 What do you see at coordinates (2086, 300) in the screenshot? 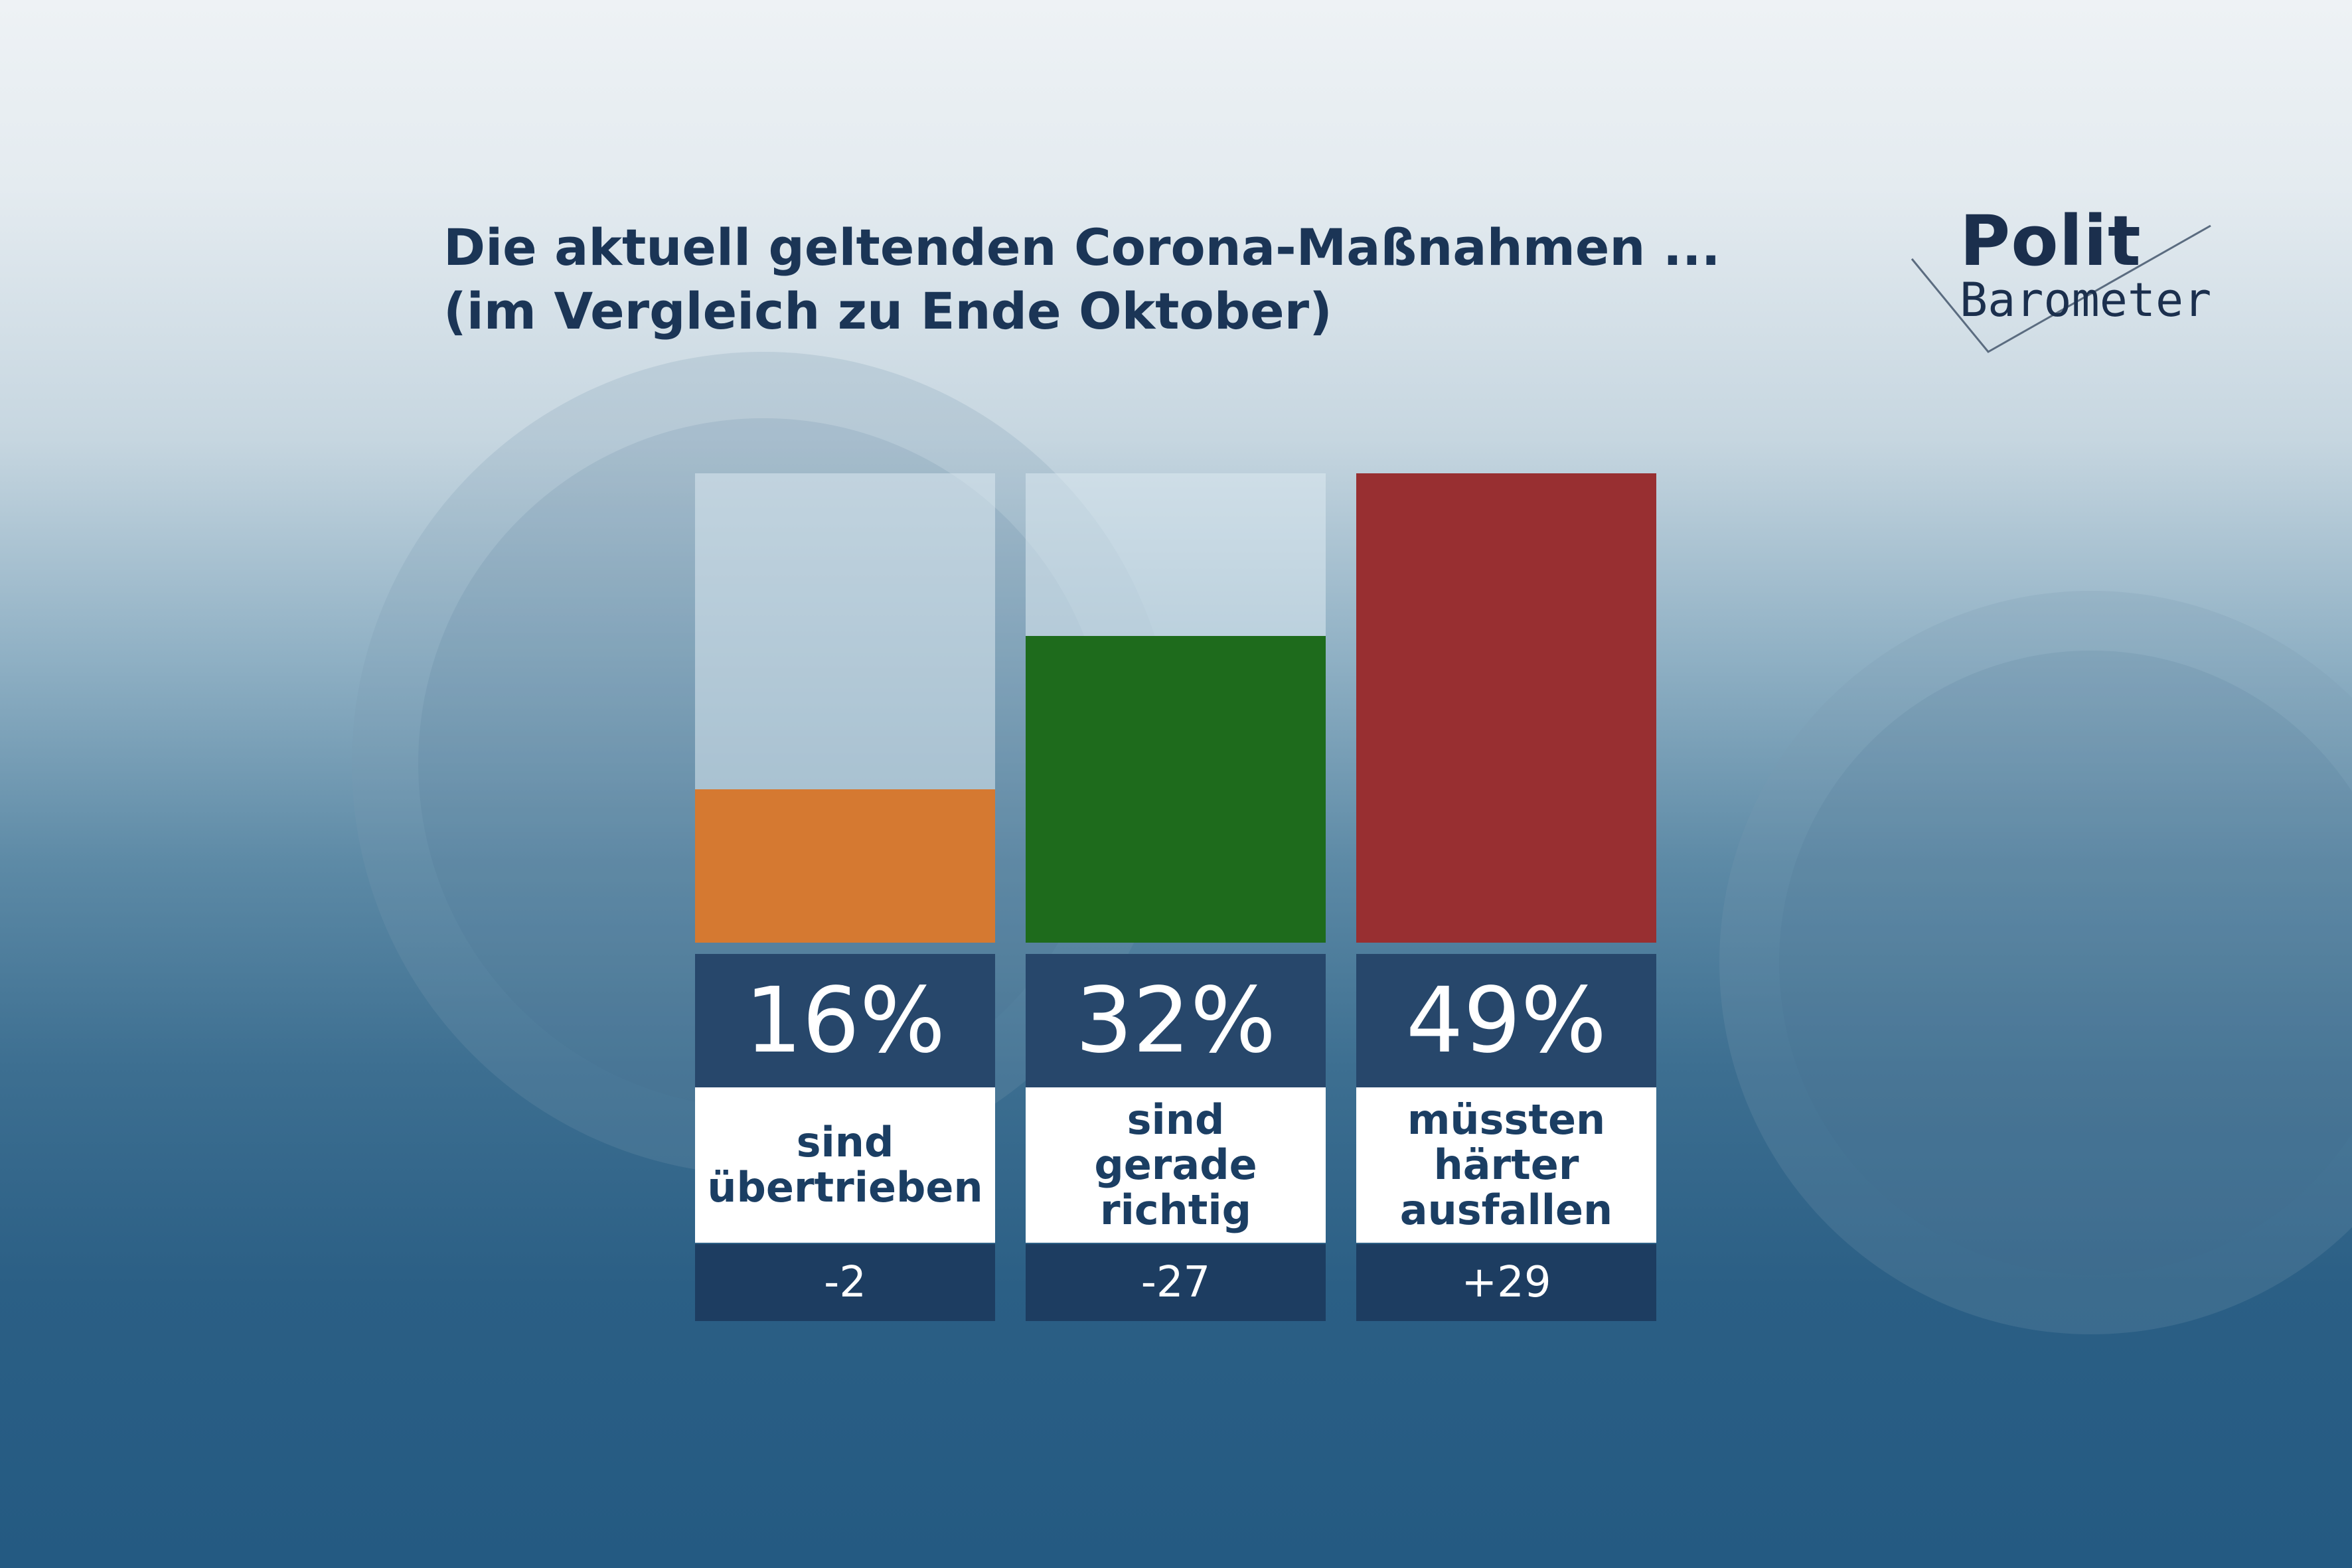
I see `logo-text-barometer: Barometer` at bounding box center [2086, 300].